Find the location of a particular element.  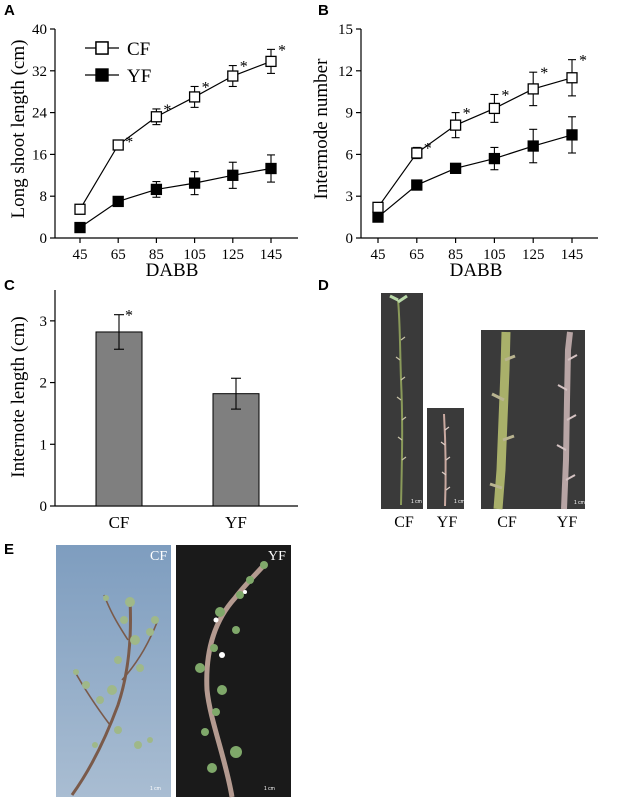

chart-b-series-yf-line is located at coordinates (475, 176).